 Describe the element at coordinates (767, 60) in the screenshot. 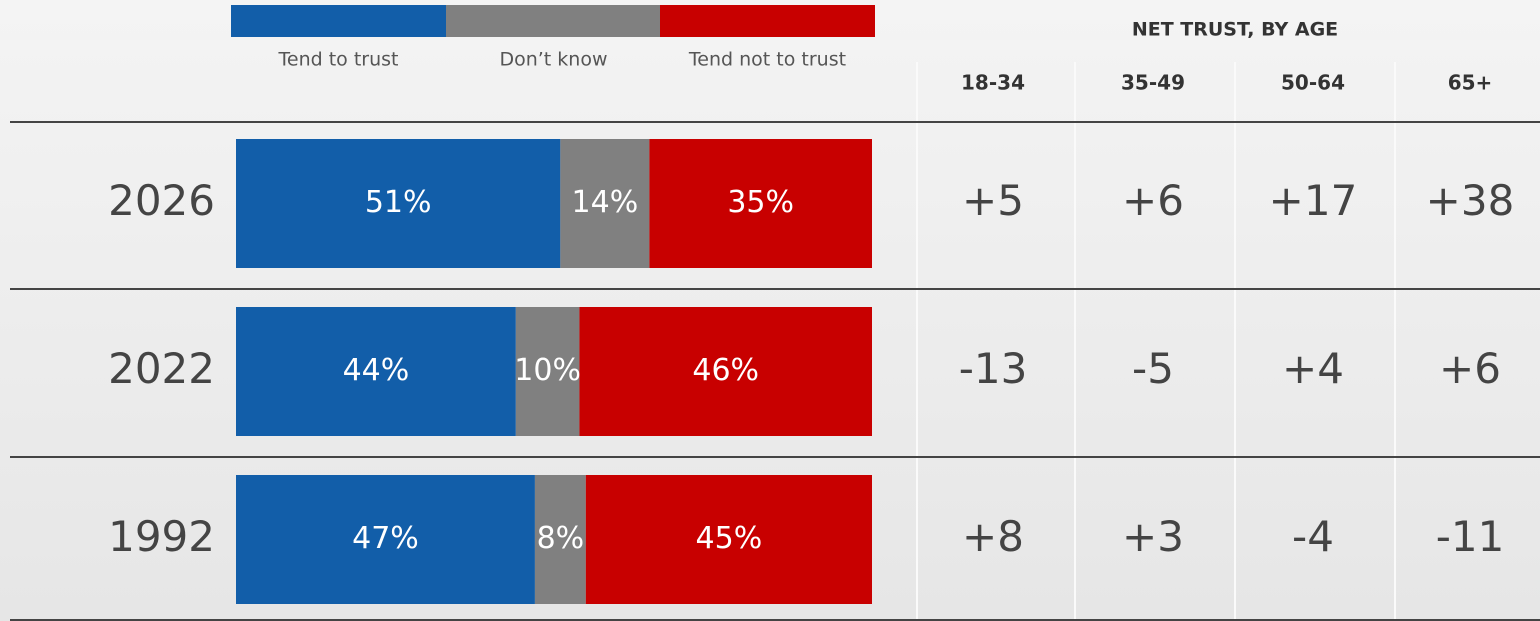

I see `legend-label: Tend not to trust` at that location.